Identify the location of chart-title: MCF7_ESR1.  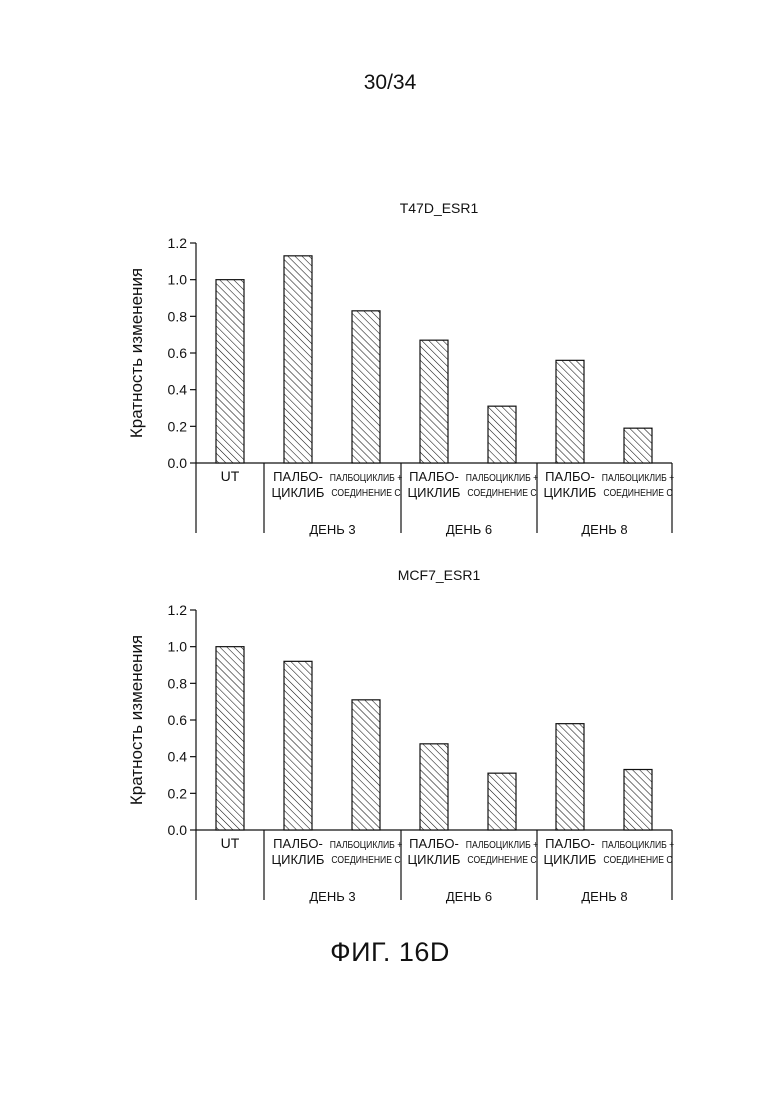
(439, 575).